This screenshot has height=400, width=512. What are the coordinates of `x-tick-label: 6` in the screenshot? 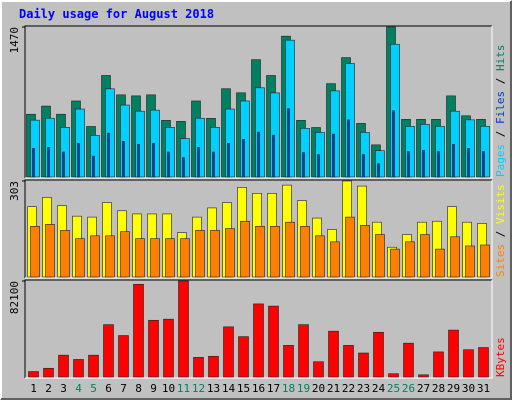 It's located at (108, 388).